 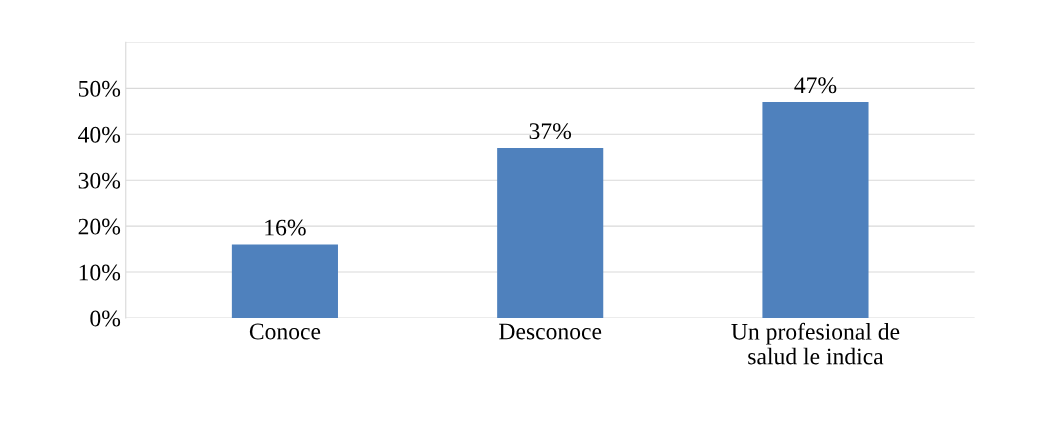 I want to click on data-label: 37%, so click(x=550, y=131).